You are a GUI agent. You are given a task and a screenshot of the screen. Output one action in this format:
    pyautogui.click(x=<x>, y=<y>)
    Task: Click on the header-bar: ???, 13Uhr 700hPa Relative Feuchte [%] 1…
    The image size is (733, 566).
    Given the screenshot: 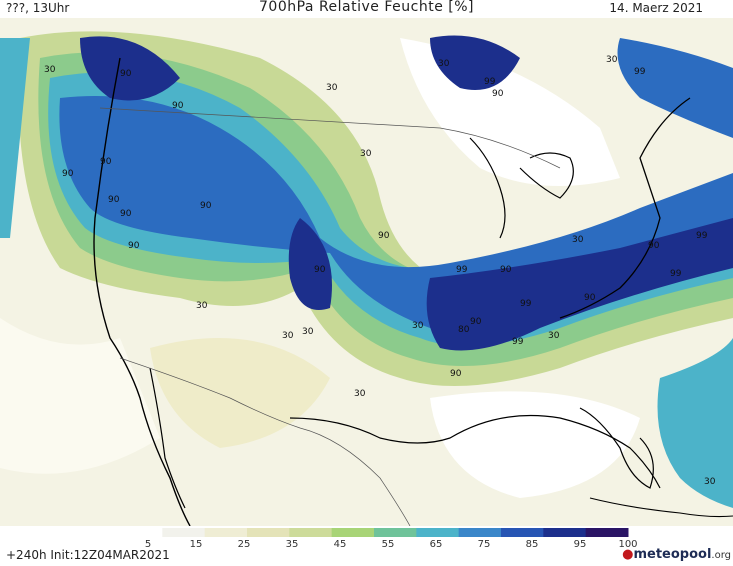 What is the action you would take?
    pyautogui.click(x=366, y=9)
    